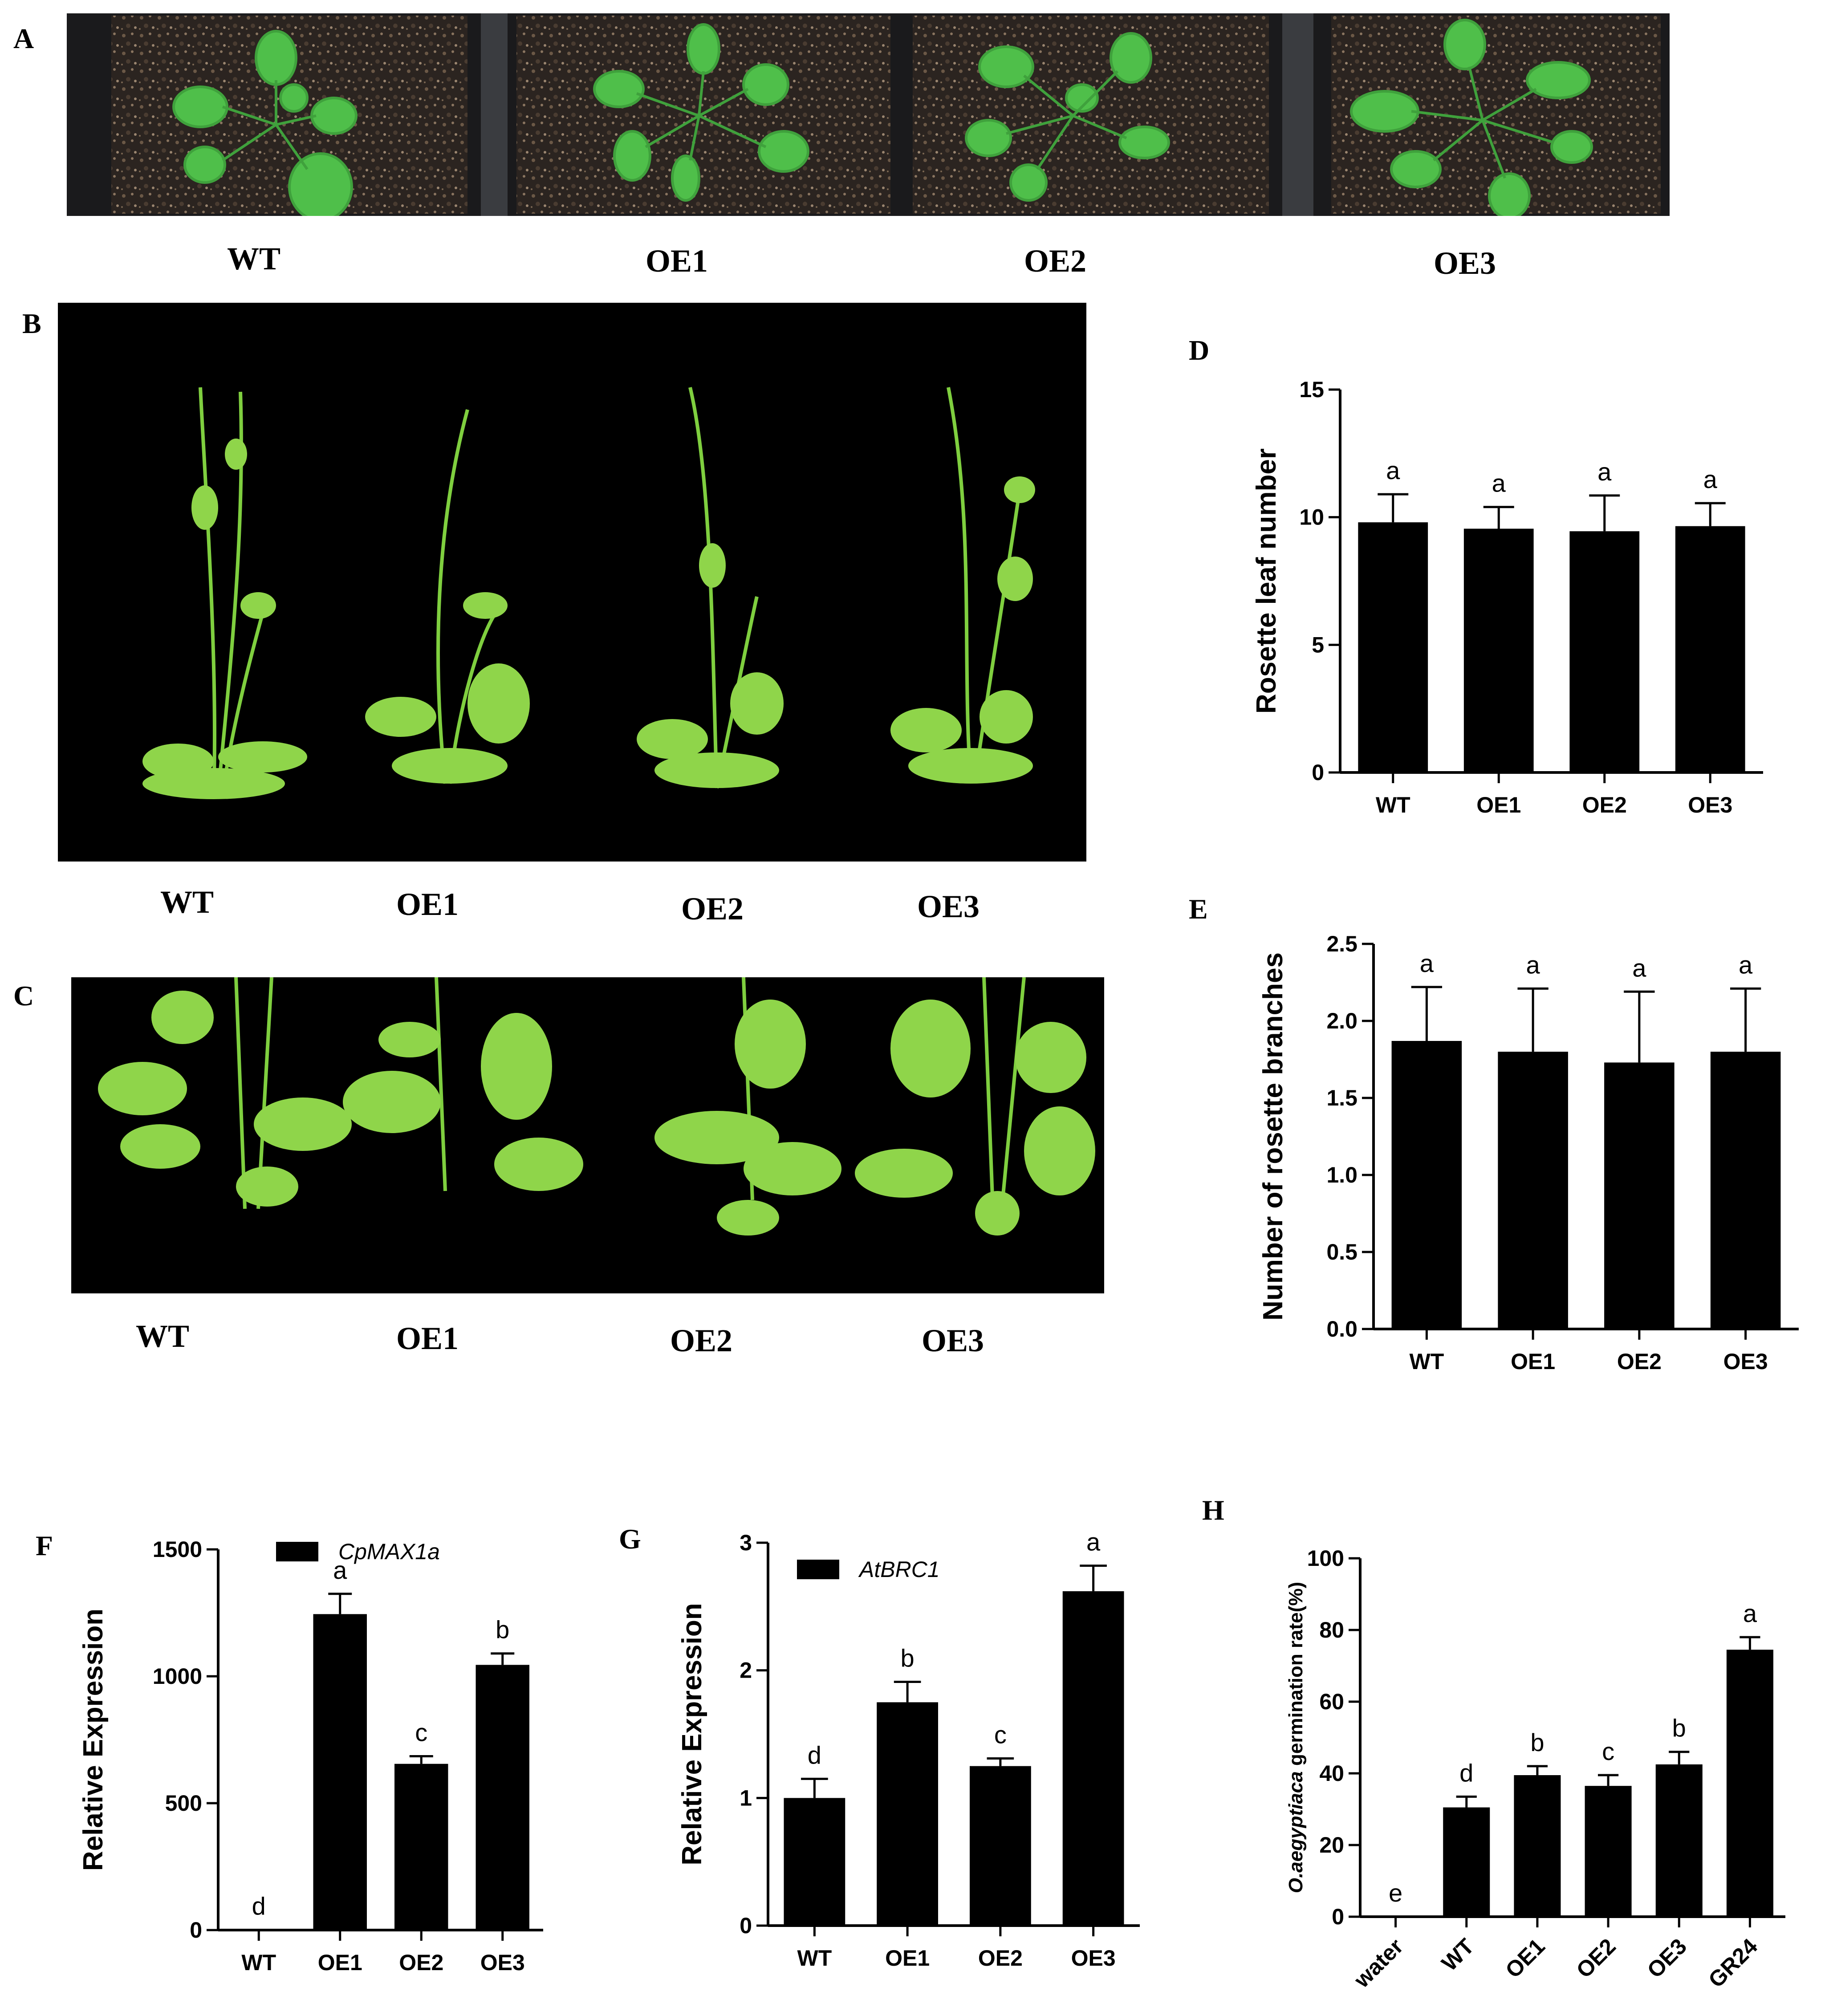  What do you see at coordinates (814, 1755) in the screenshot?
I see `sig-label-g: d` at bounding box center [814, 1755].